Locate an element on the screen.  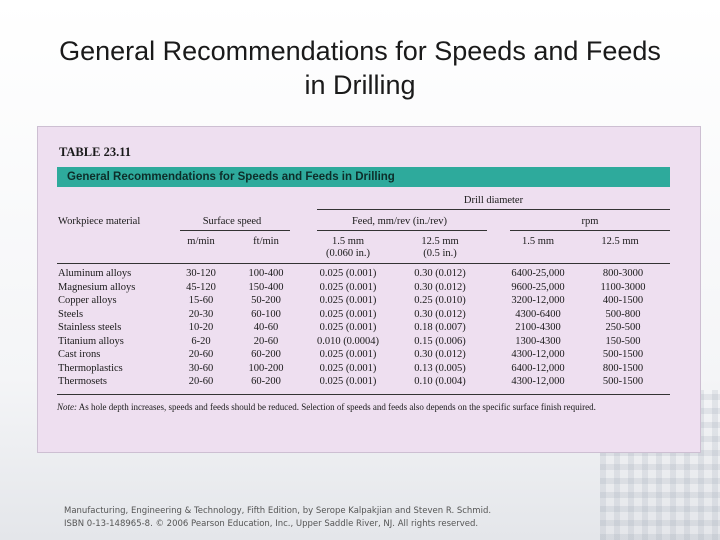
cell-rpm-small: 6400-12,000 is located at coordinates (538, 368).